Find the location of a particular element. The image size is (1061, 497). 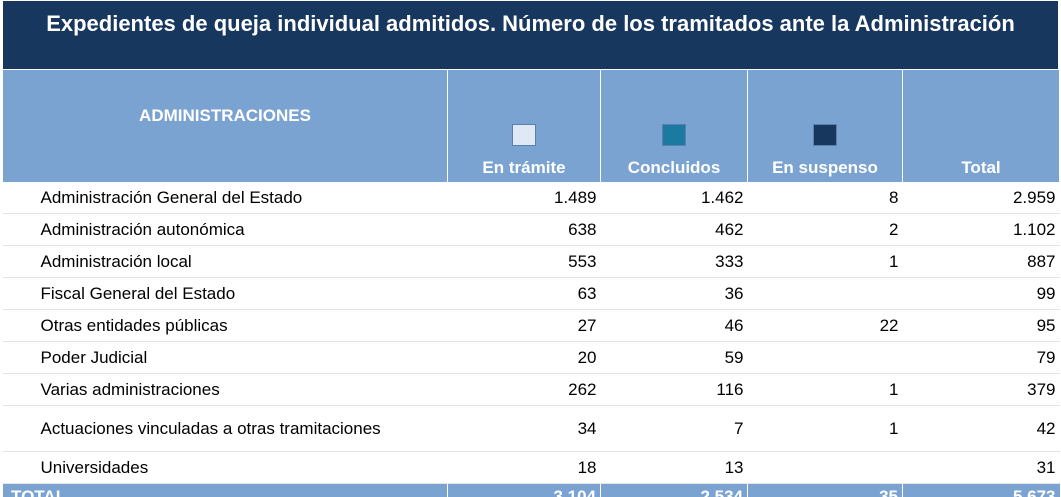

cell: 1.102 is located at coordinates (981, 229).